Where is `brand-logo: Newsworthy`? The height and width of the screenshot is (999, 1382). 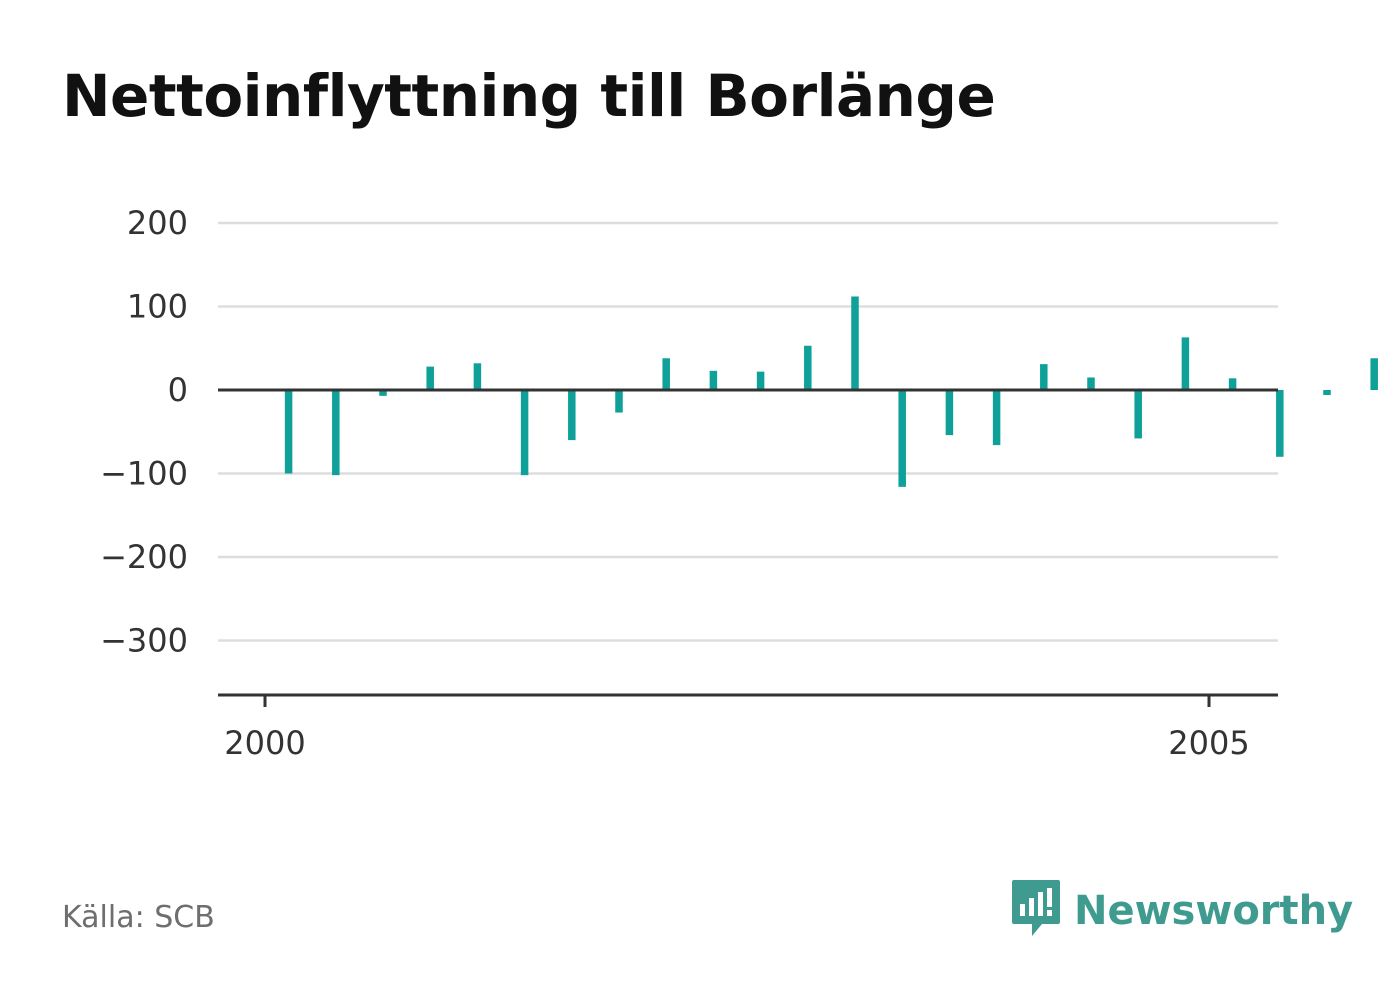
brand-logo: Newsworthy is located at coordinates (1181, 911).